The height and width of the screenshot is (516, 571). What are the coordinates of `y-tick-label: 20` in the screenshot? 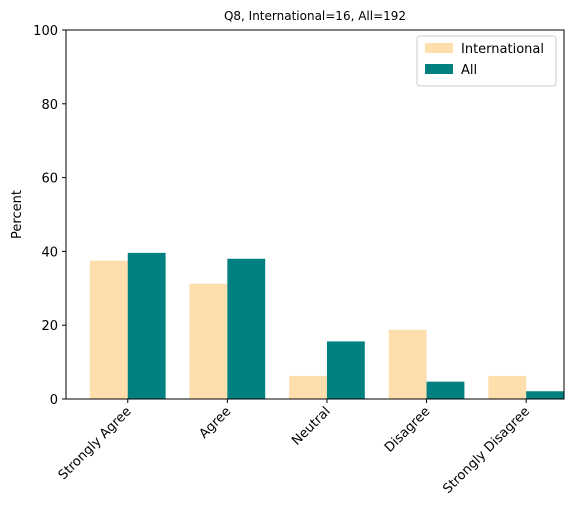 It's located at (49, 326).